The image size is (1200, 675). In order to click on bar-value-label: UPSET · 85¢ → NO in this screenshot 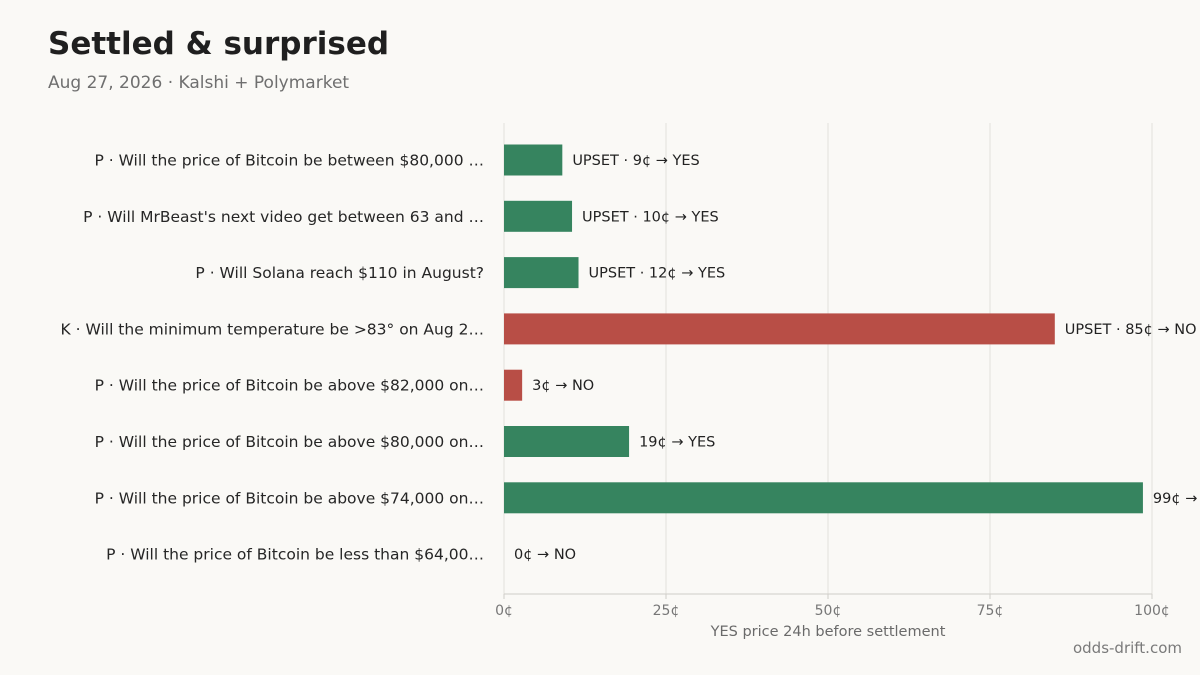, I will do `click(1131, 330)`.